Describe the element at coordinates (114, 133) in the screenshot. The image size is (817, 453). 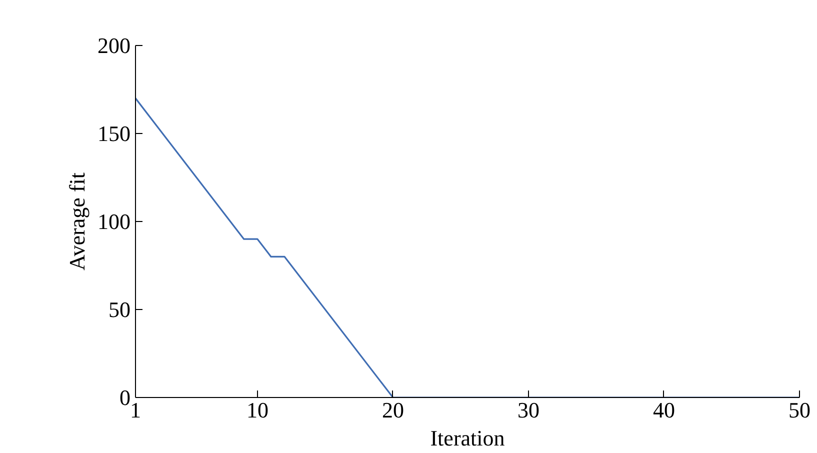
I see `y-tick-label: 150` at that location.